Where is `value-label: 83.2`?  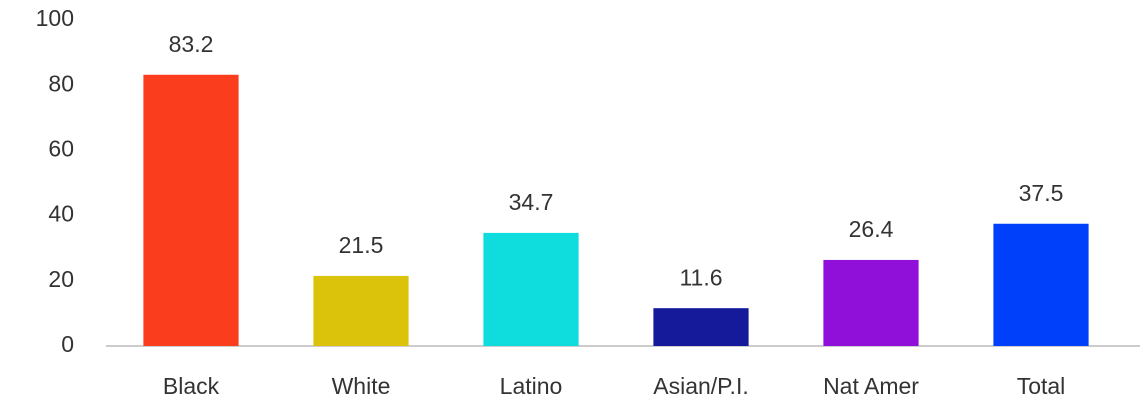
value-label: 83.2 is located at coordinates (191, 44).